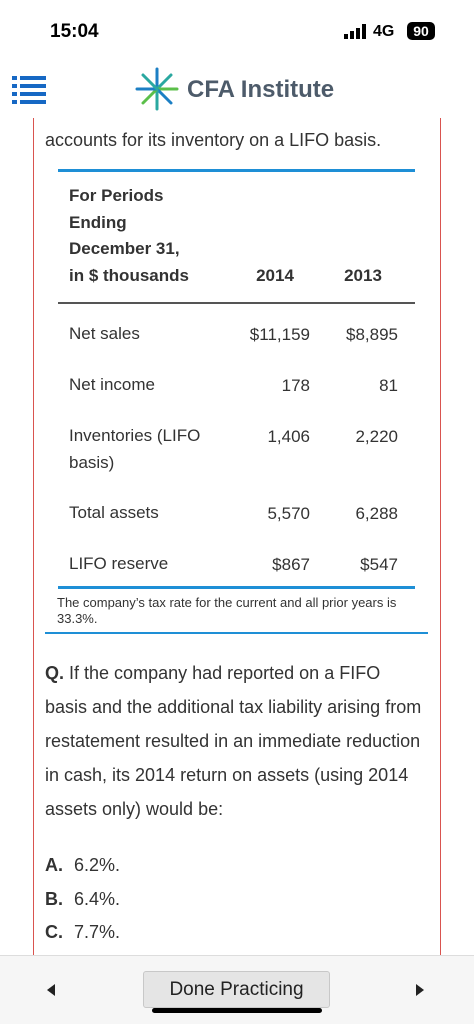  I want to click on row-label: Net sales, so click(104, 333).